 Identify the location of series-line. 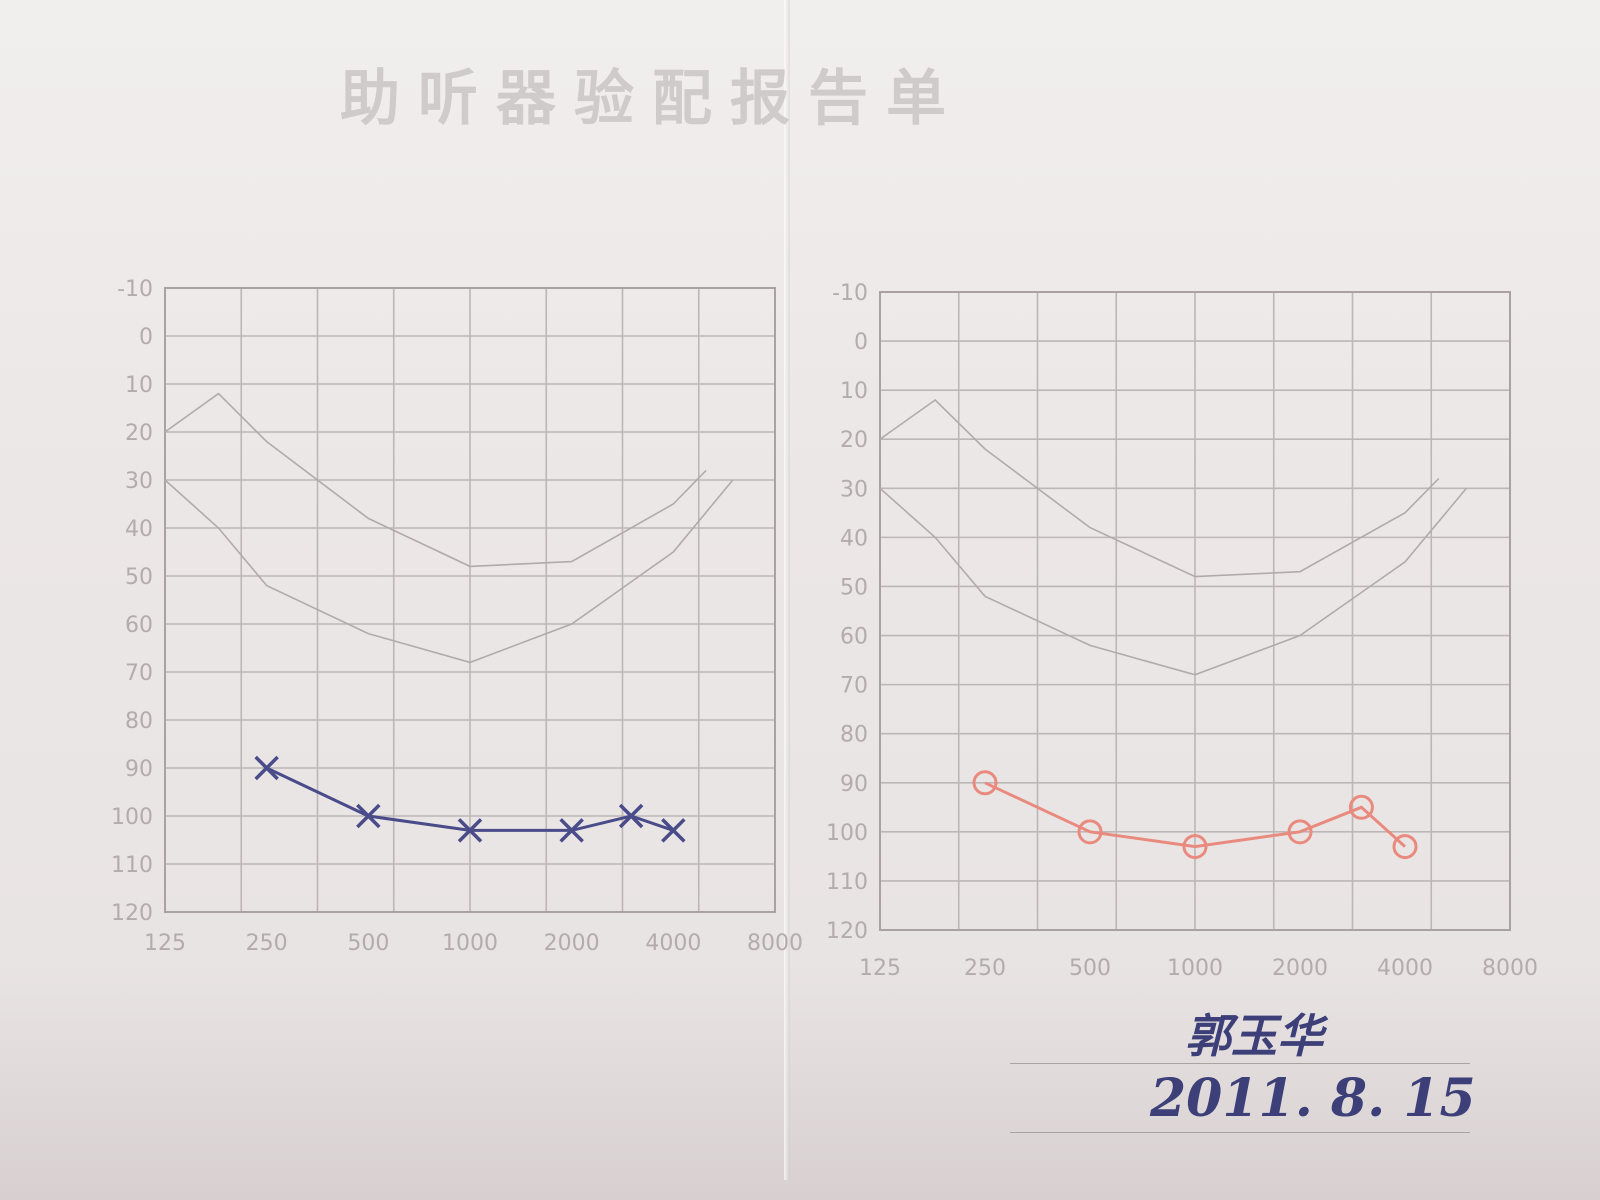
(470, 799).